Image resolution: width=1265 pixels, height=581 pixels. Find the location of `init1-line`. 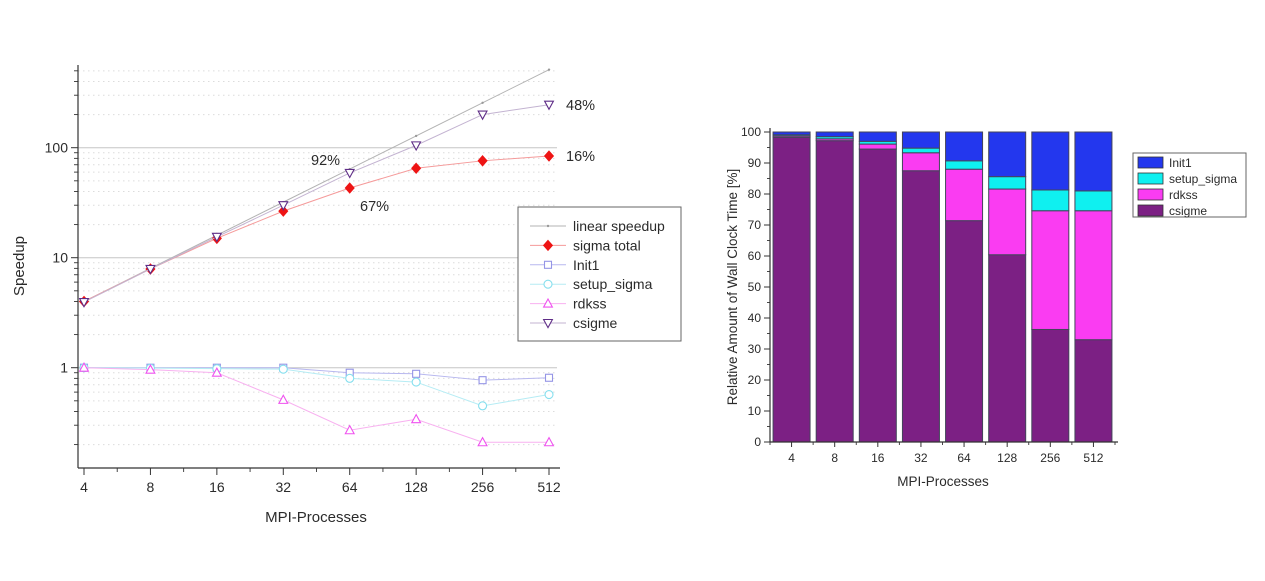

init1-line is located at coordinates (317, 374).